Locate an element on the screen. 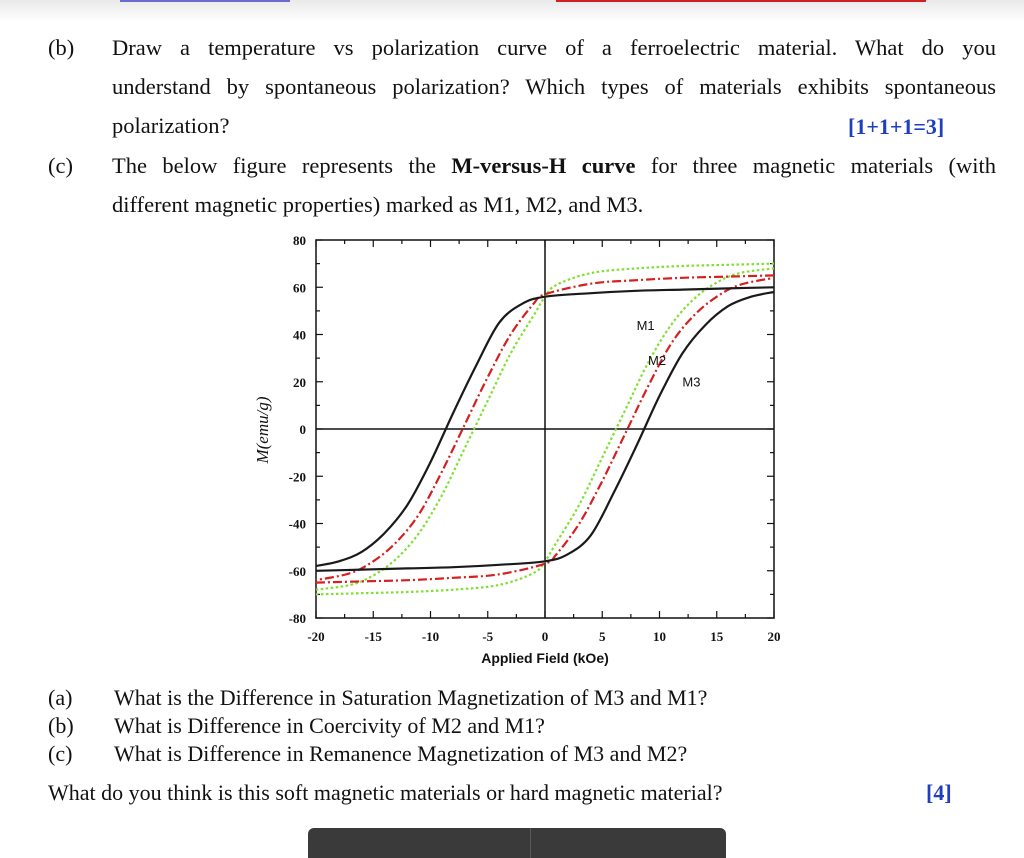 This screenshot has height=858, width=1024. x-axis-label: Applied Field (kOe) is located at coordinates (545, 658).